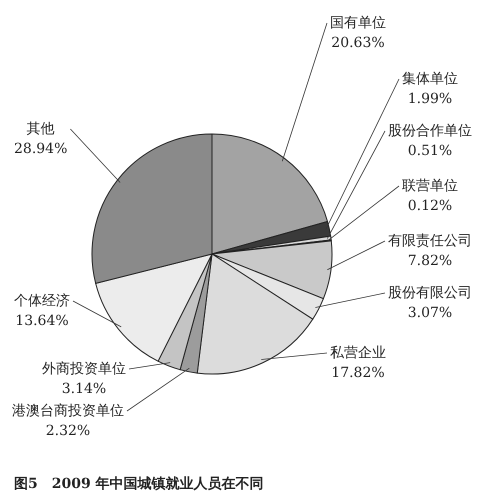 This screenshot has height=500, width=500. Describe the element at coordinates (430, 206) in the screenshot. I see `data-label: 0.12%` at that location.